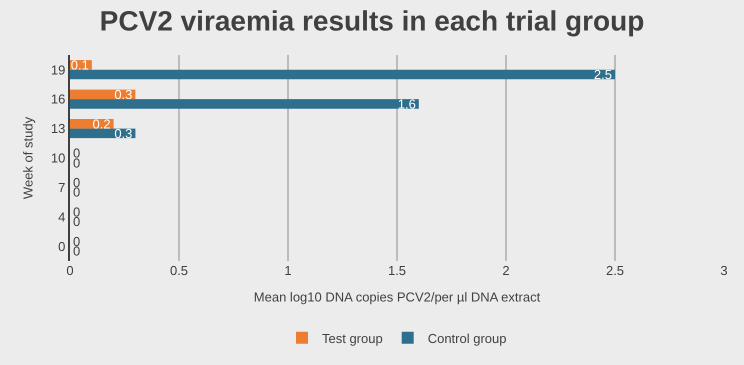 This screenshot has width=744, height=365. I want to click on x-tick-label: 3, so click(724, 270).